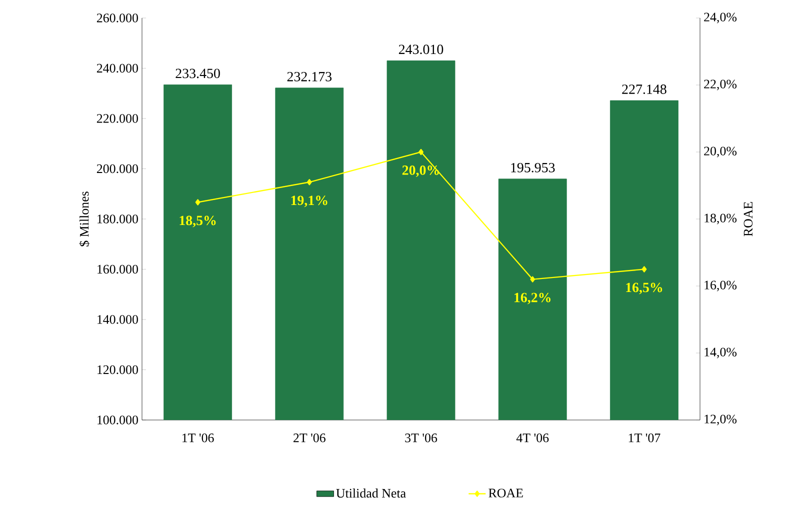 This screenshot has height=516, width=806. Describe the element at coordinates (117, 169) in the screenshot. I see `y-tick-label: 200.000` at that location.